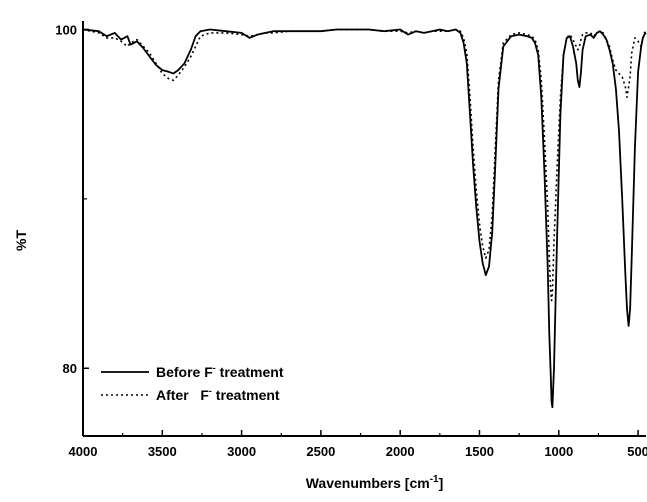  What do you see at coordinates (479, 451) in the screenshot?
I see `x-tick-label-1500: 1500` at bounding box center [479, 451].